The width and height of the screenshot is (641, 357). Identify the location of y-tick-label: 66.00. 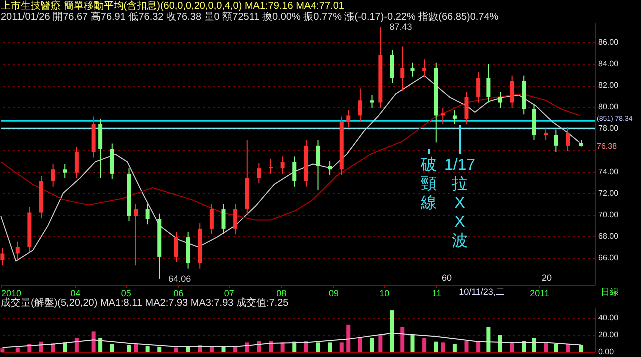
(609, 258).